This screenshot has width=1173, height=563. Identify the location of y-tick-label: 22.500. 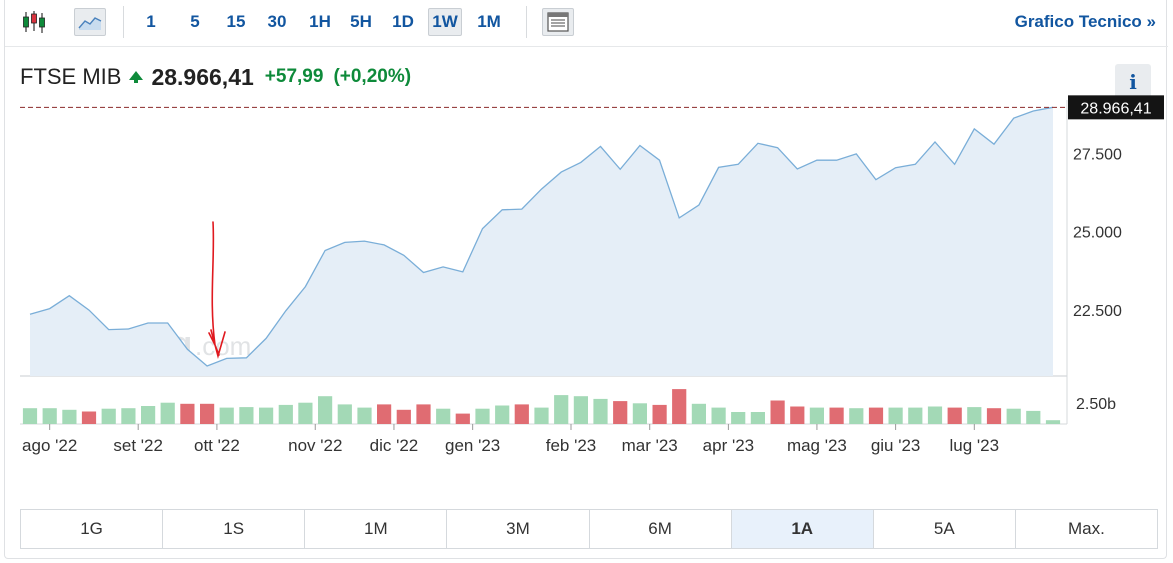
(1097, 311).